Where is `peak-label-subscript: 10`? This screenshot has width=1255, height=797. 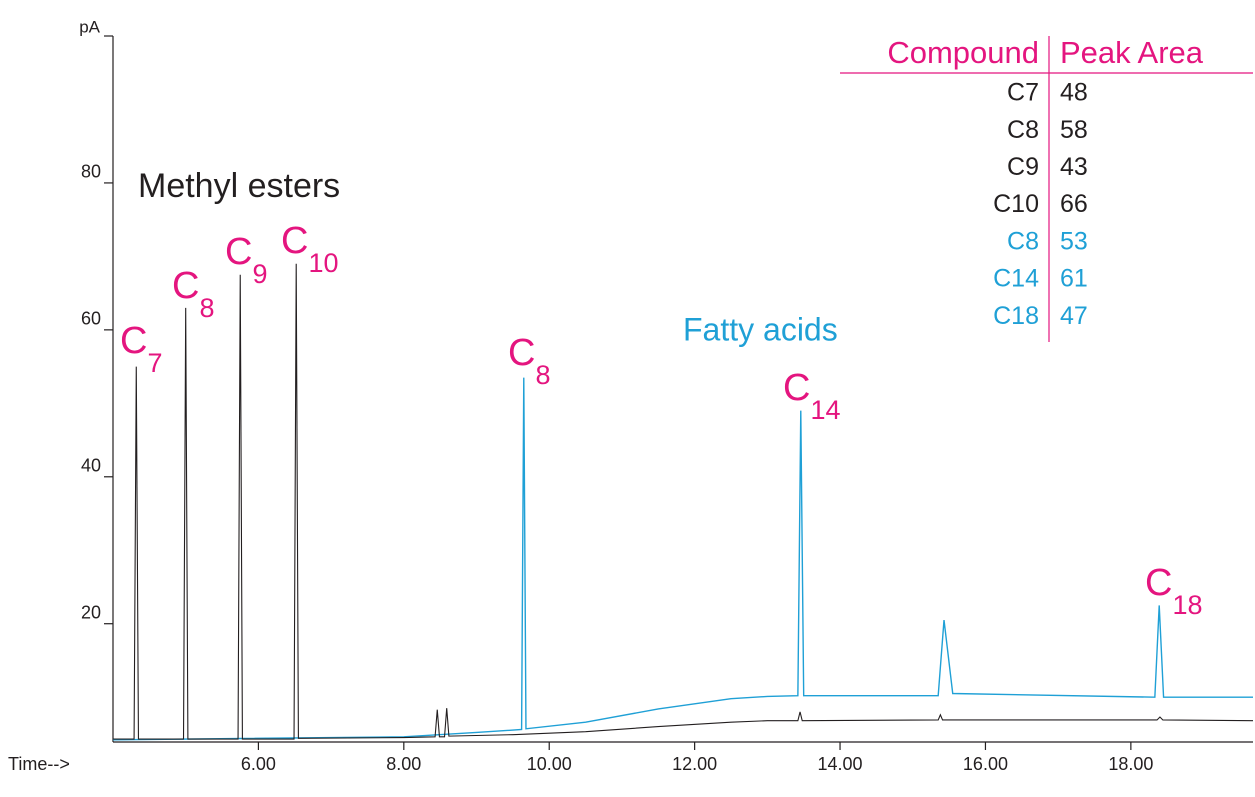
peak-label-subscript: 10 is located at coordinates (323, 263).